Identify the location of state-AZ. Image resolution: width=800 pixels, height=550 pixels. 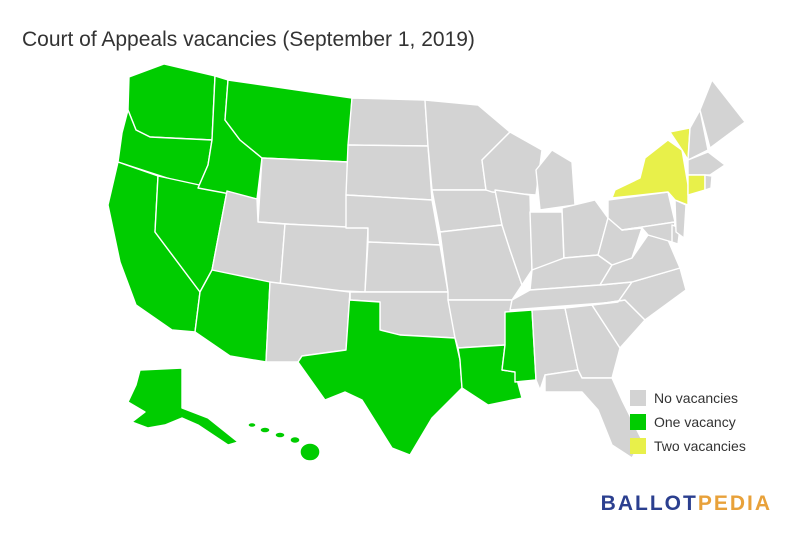
(232, 316).